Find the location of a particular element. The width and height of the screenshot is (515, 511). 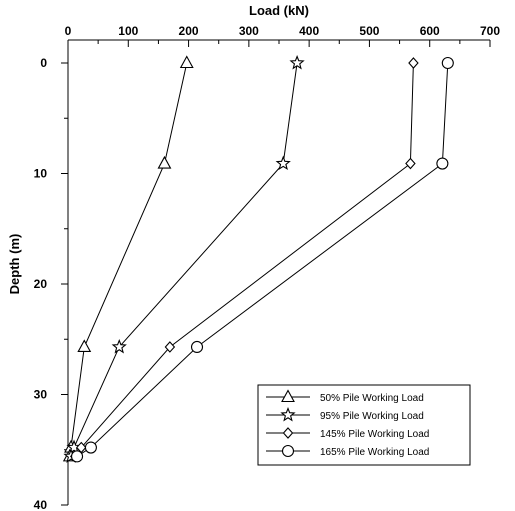

legend-item: 145% Pile Working Load is located at coordinates (347, 433).